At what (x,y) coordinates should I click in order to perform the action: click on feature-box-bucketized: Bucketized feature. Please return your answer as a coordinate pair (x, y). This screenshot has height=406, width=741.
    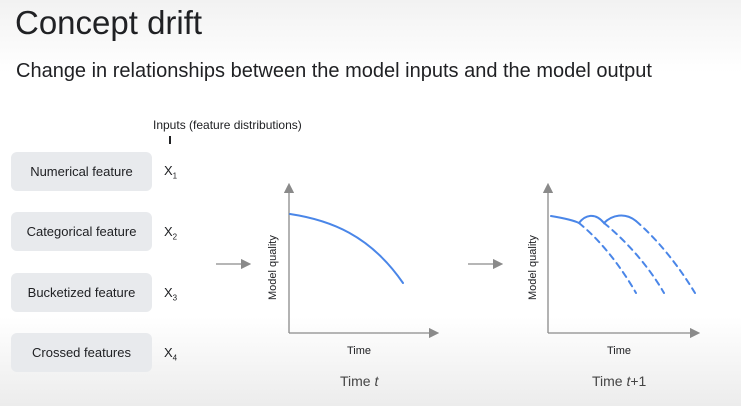
    Looking at the image, I should click on (81, 292).